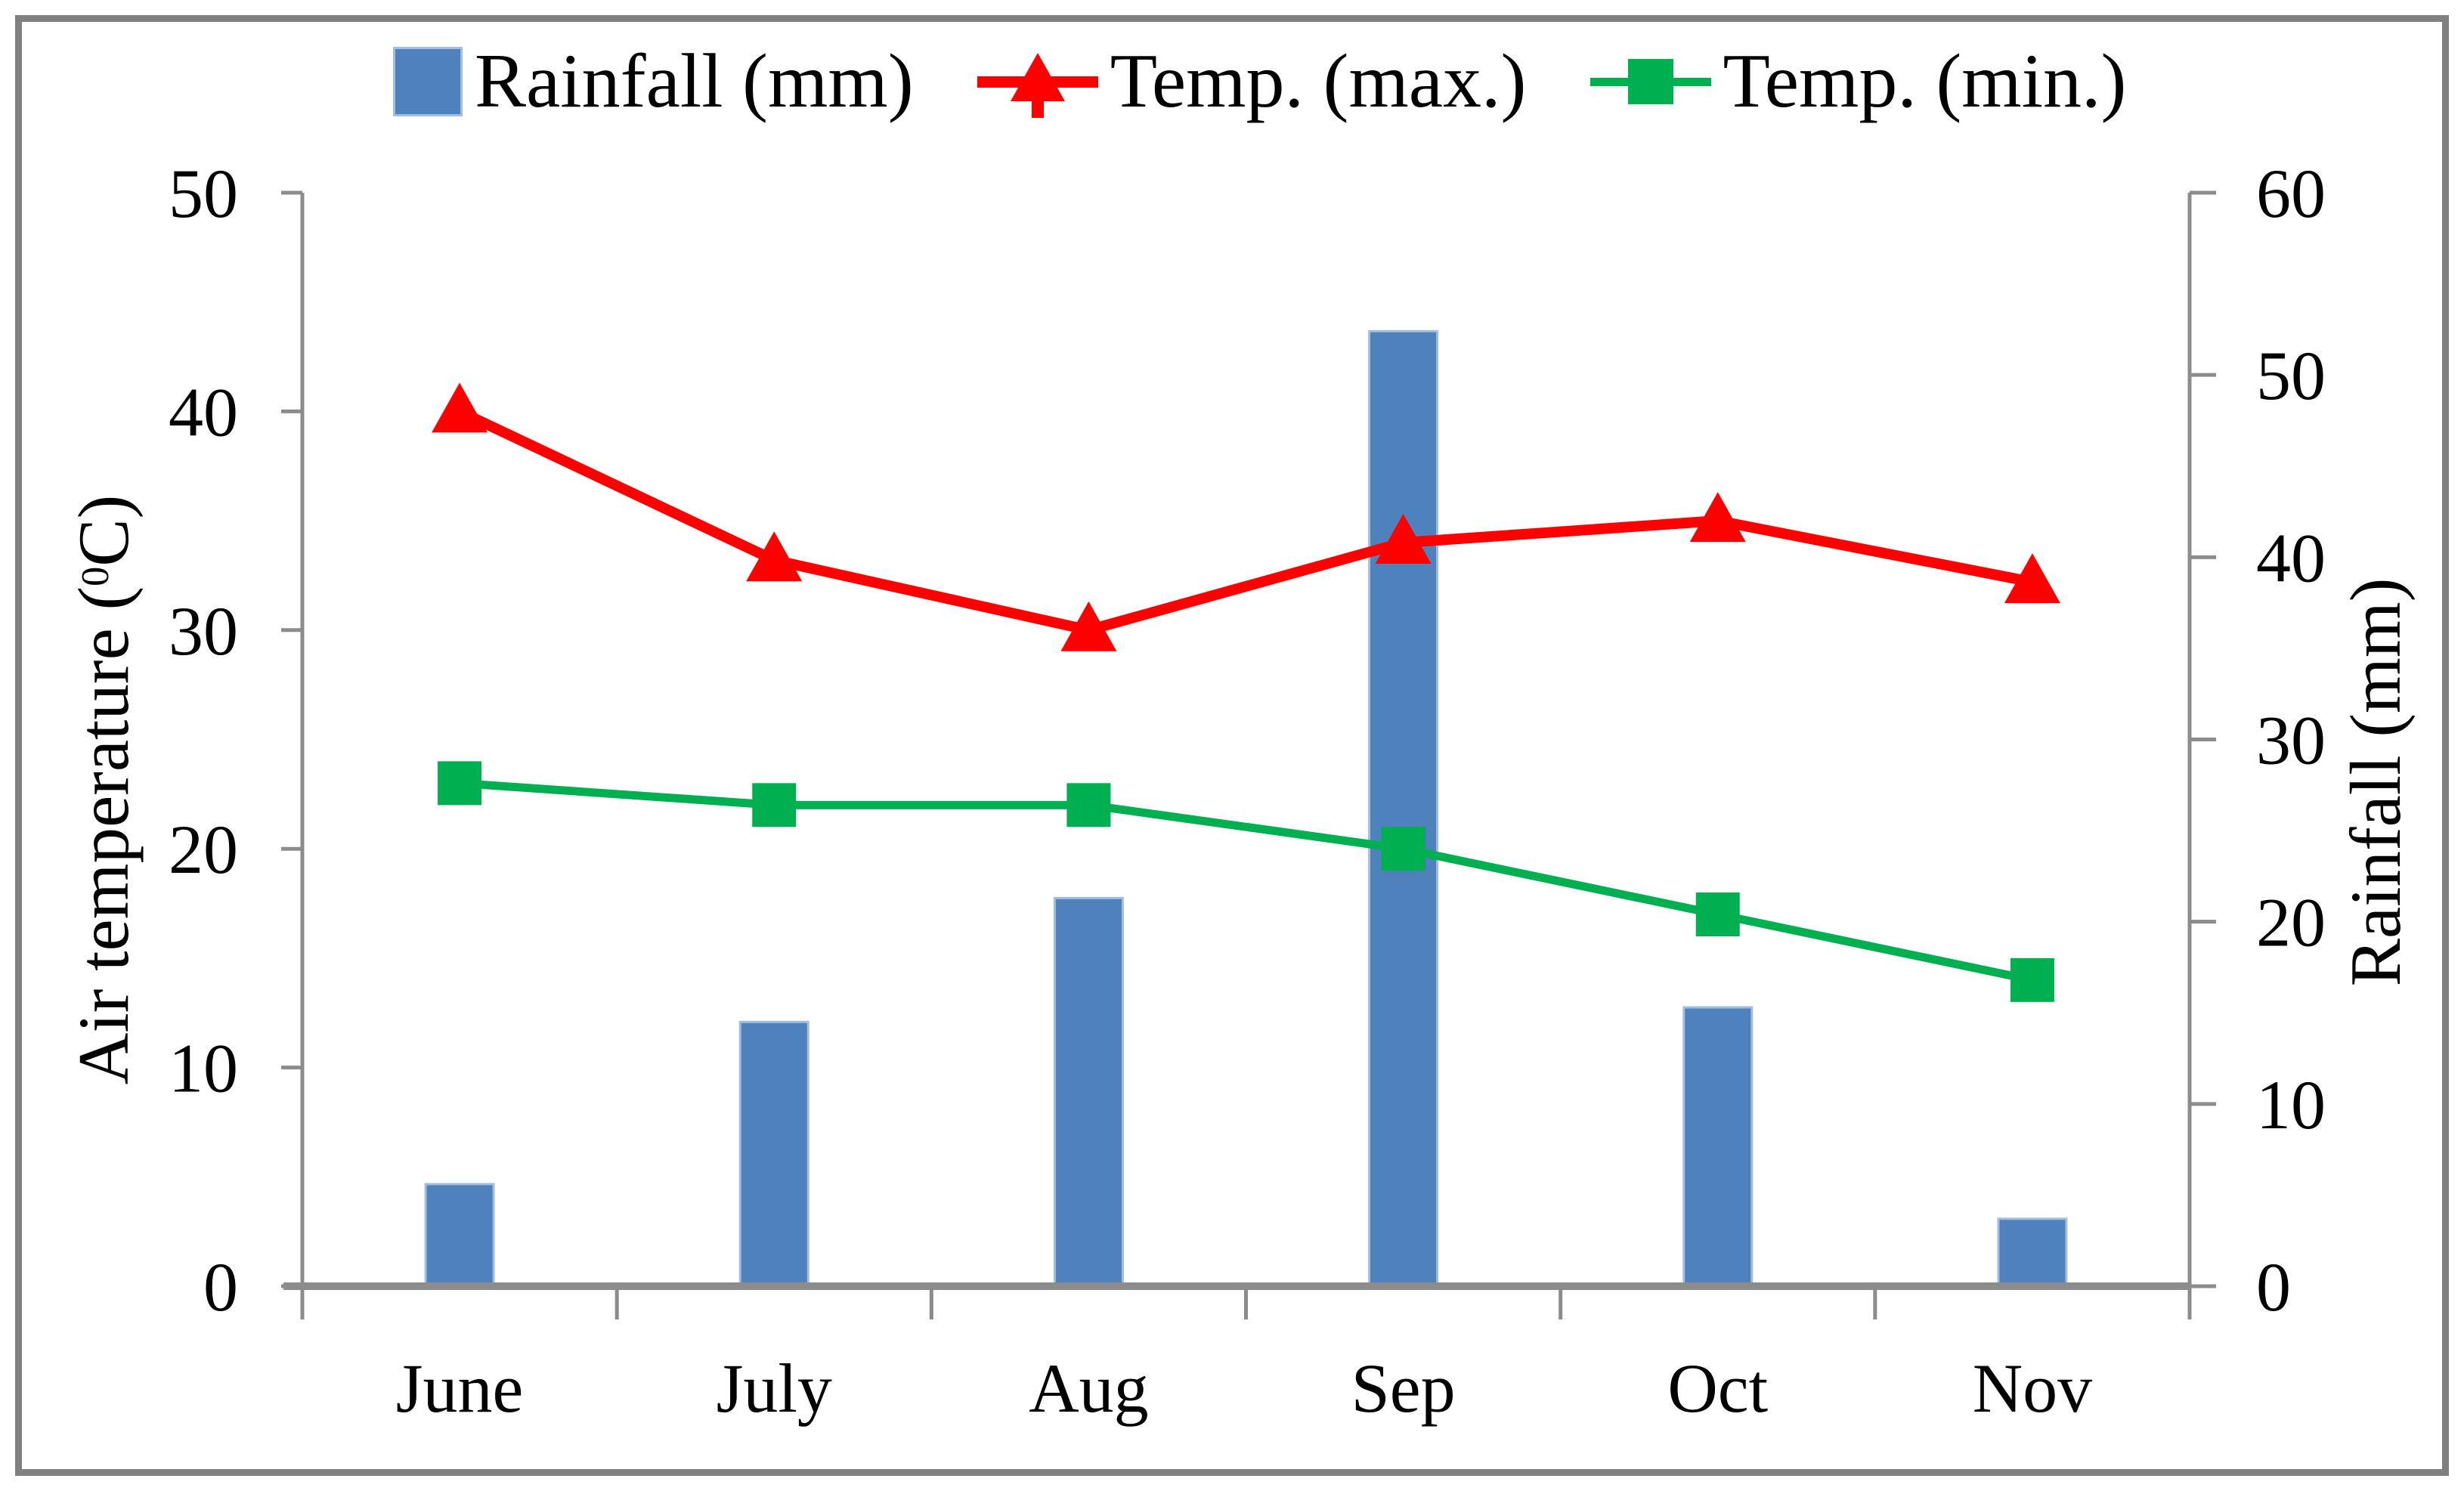 Image resolution: width=2464 pixels, height=1491 pixels. Describe the element at coordinates (774, 805) in the screenshot. I see `temp-min-marker-july` at that location.